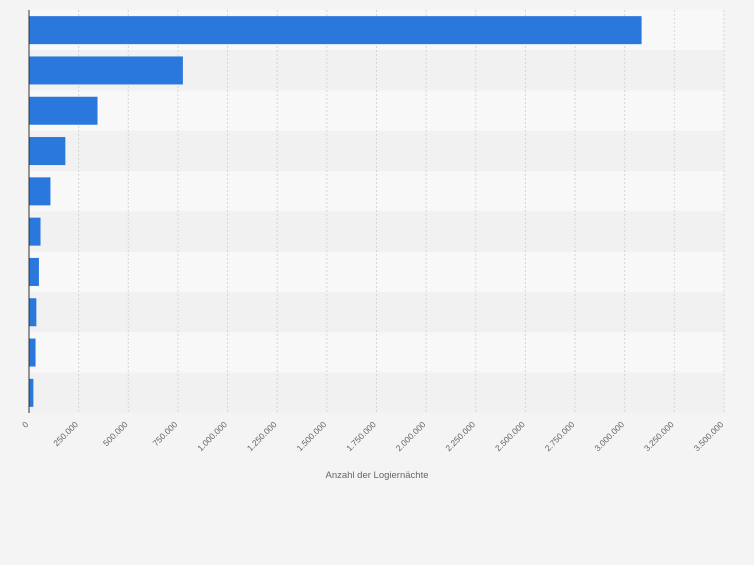 Image resolution: width=754 pixels, height=565 pixels. What do you see at coordinates (311, 436) in the screenshot?
I see `x-tick-label: 1.500.000` at bounding box center [311, 436].